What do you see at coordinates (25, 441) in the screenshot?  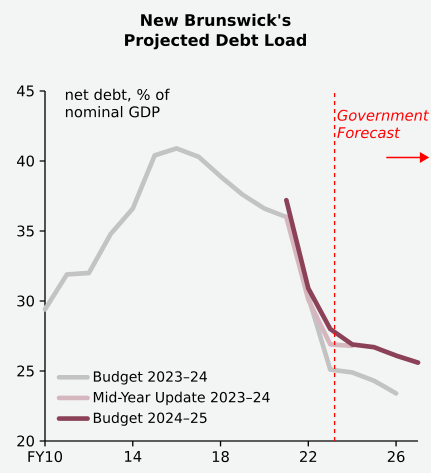 I see `y-tick-label: 20` at bounding box center [25, 441].